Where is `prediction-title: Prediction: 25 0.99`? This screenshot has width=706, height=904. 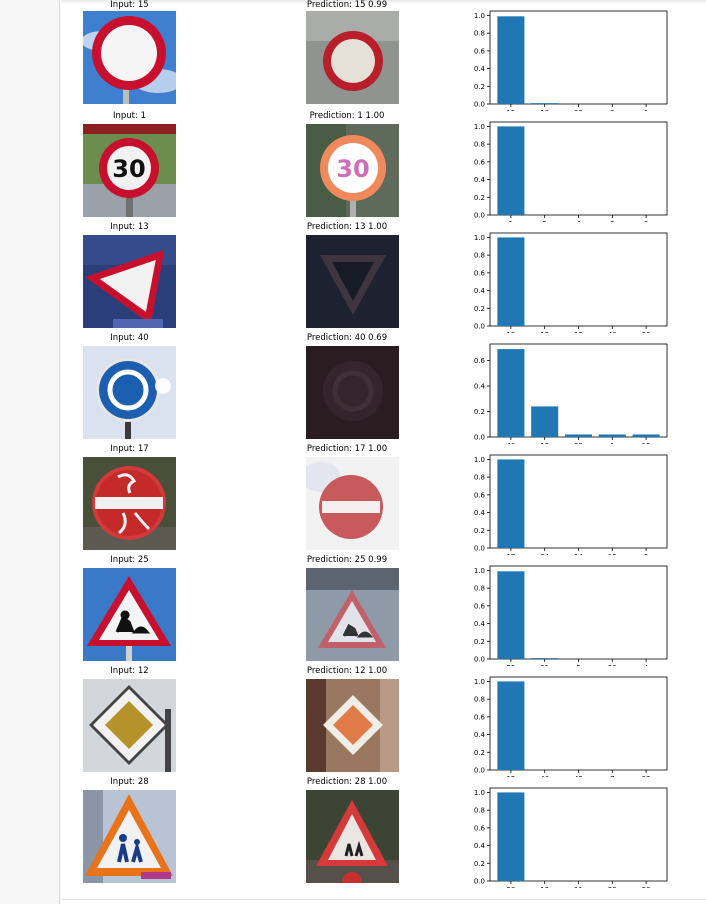 prediction-title: Prediction: 25 0.99 is located at coordinates (347, 560).